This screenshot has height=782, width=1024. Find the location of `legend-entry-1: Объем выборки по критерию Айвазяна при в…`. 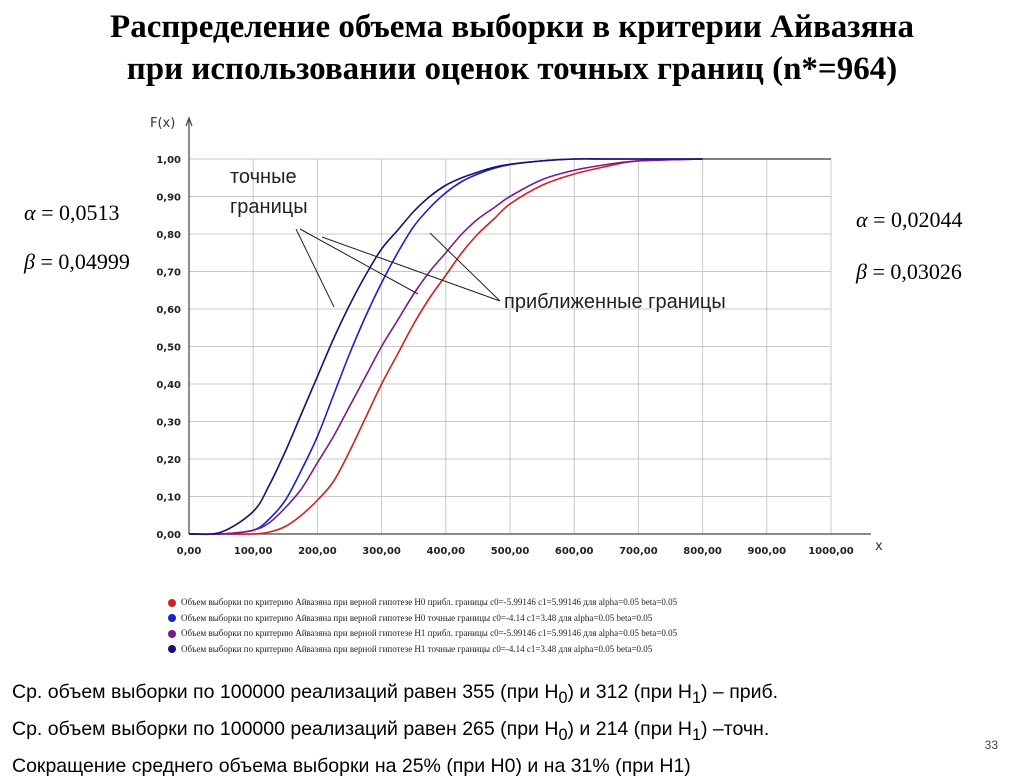

legend-entry-1: Объем выборки по критерию Айвазяна при в… is located at coordinates (422, 603).